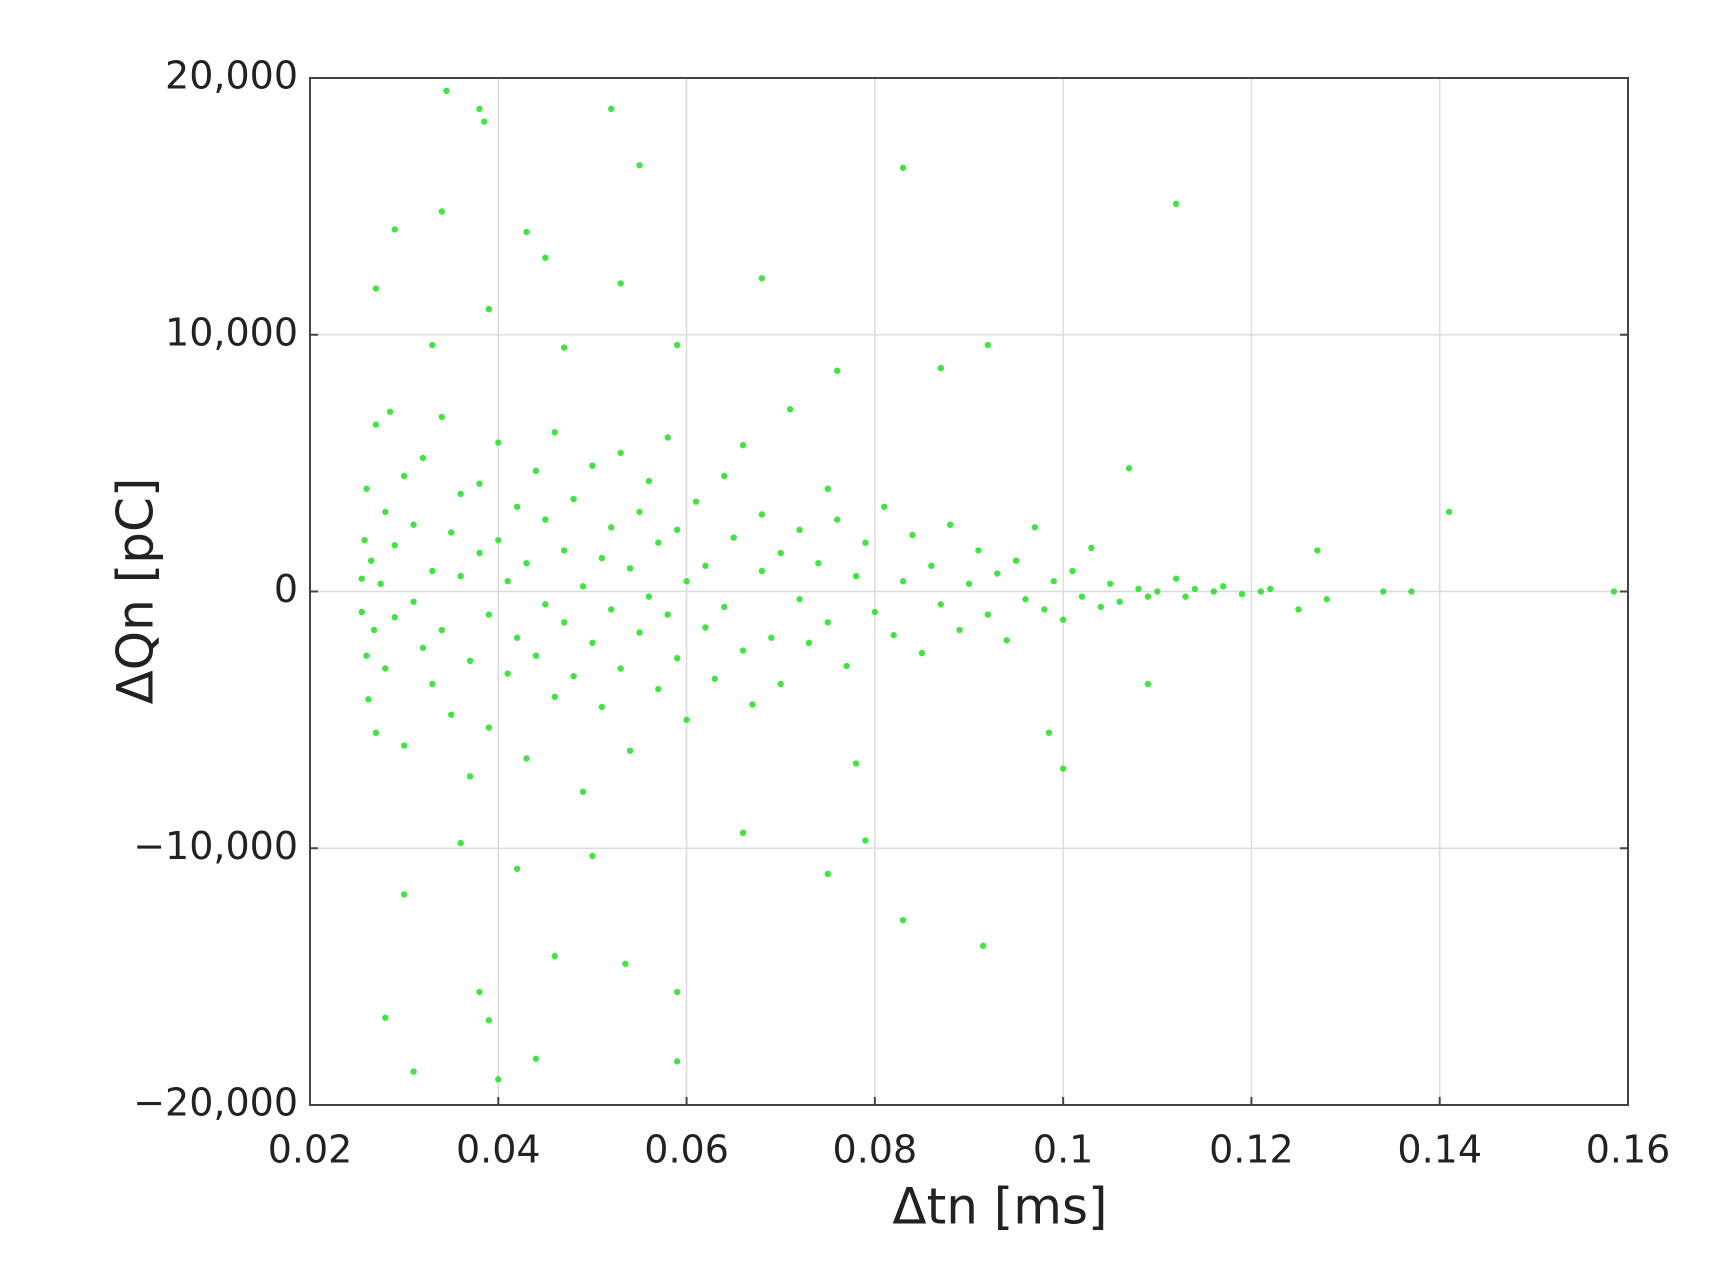 The width and height of the screenshot is (1712, 1284). I want to click on y-tick-label: −20,000, so click(215, 1103).